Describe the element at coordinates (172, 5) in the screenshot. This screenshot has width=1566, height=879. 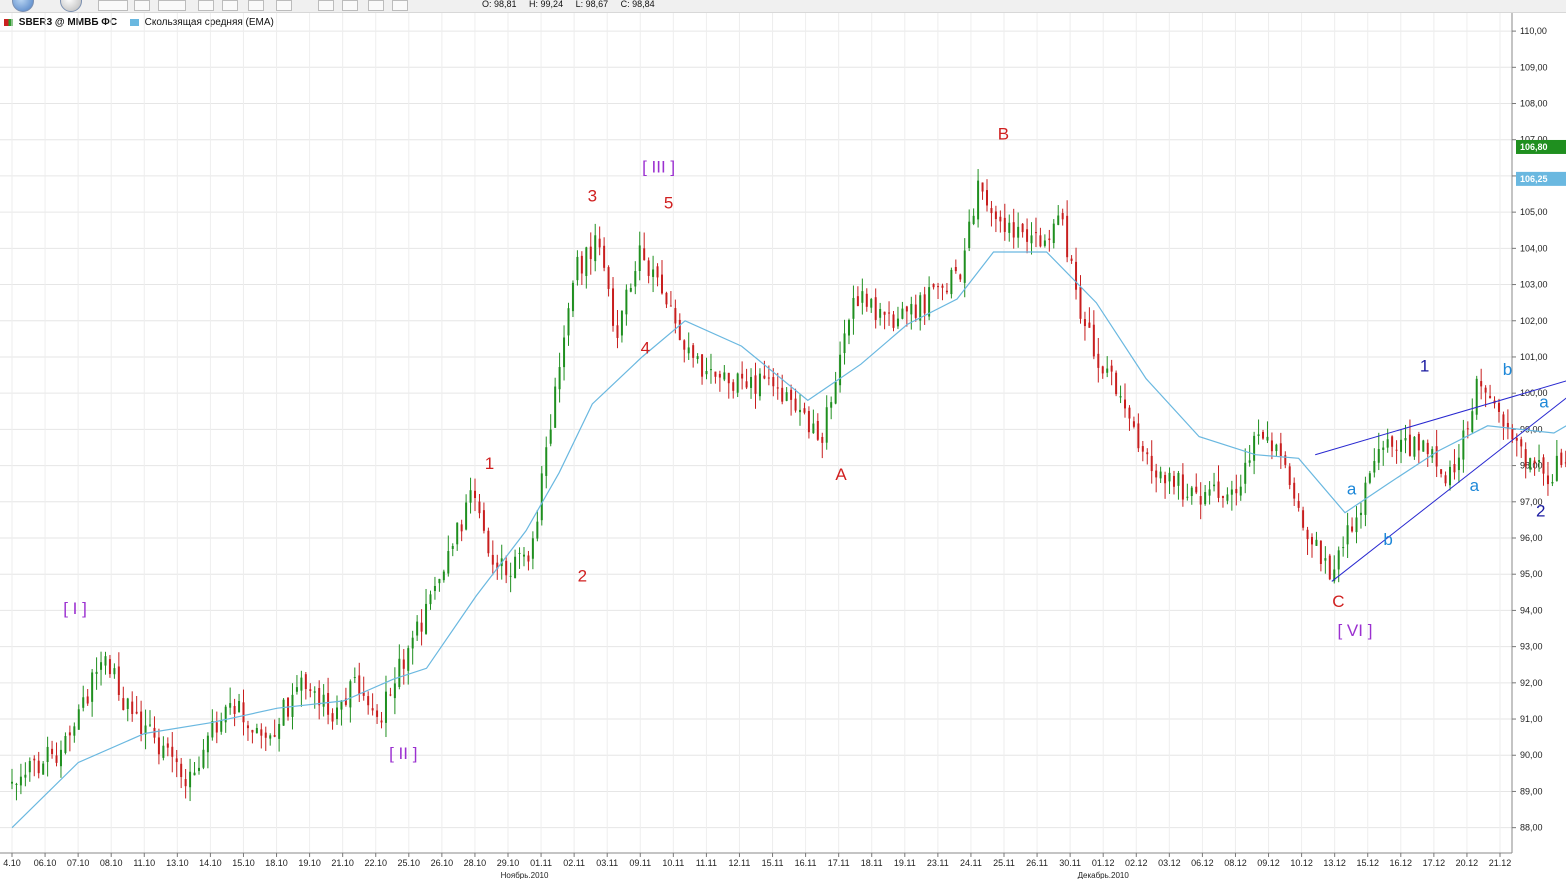
I see `draw-tool-button` at that location.